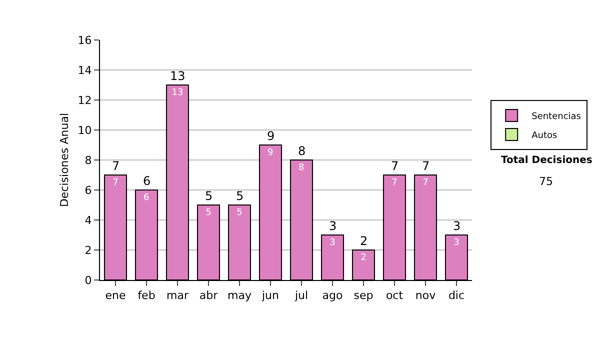 Image resolution: width=600 pixels, height=340 pixels. Describe the element at coordinates (85, 40) in the screenshot. I see `y-tick-label: 16` at that location.